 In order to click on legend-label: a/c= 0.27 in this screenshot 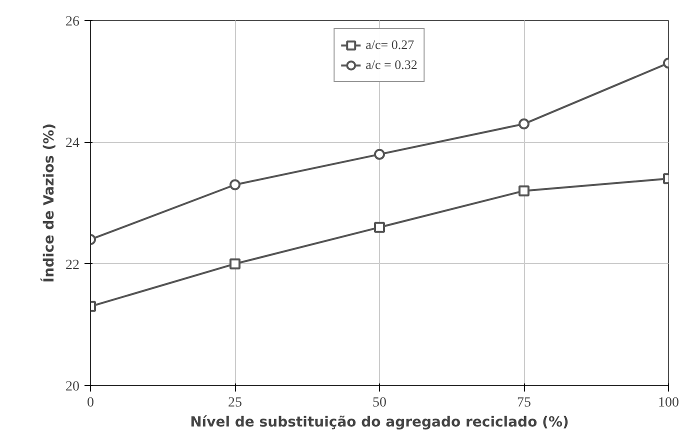, I will do `click(390, 45)`.